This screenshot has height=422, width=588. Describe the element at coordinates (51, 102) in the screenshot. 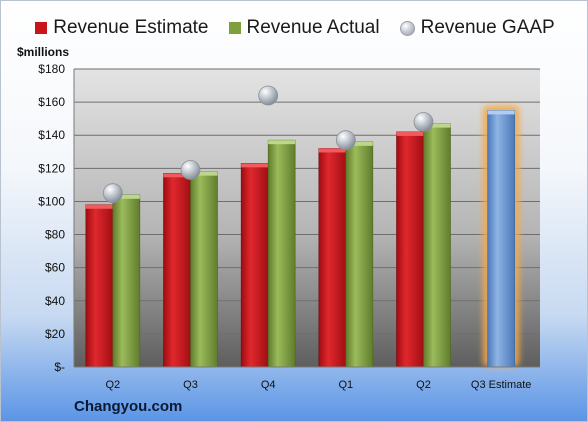

I see `y-tick-label: $160` at that location.